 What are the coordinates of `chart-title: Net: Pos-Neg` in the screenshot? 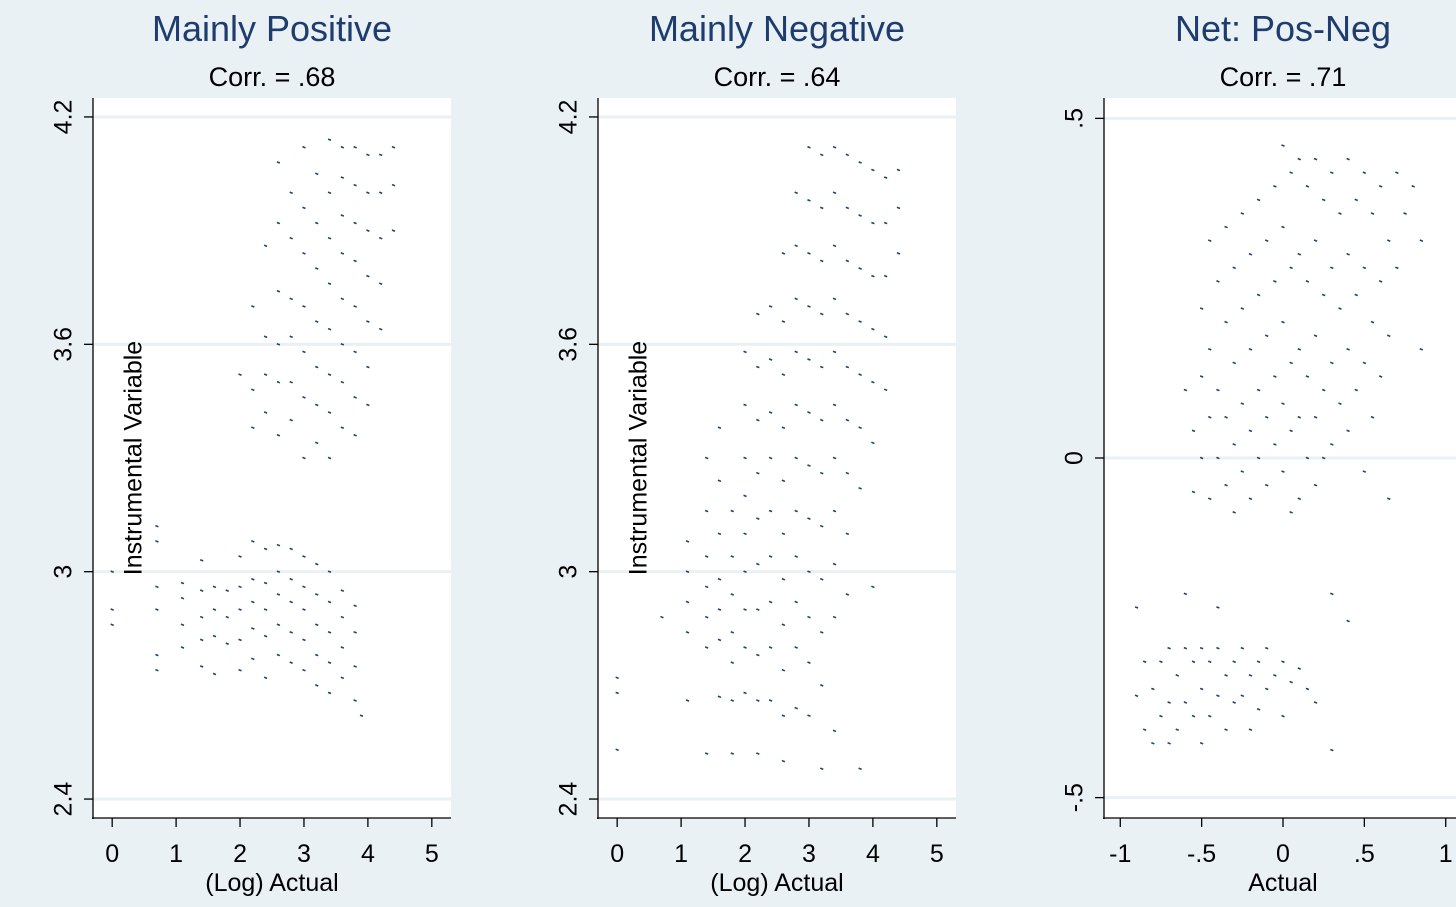 It's located at (1283, 28).